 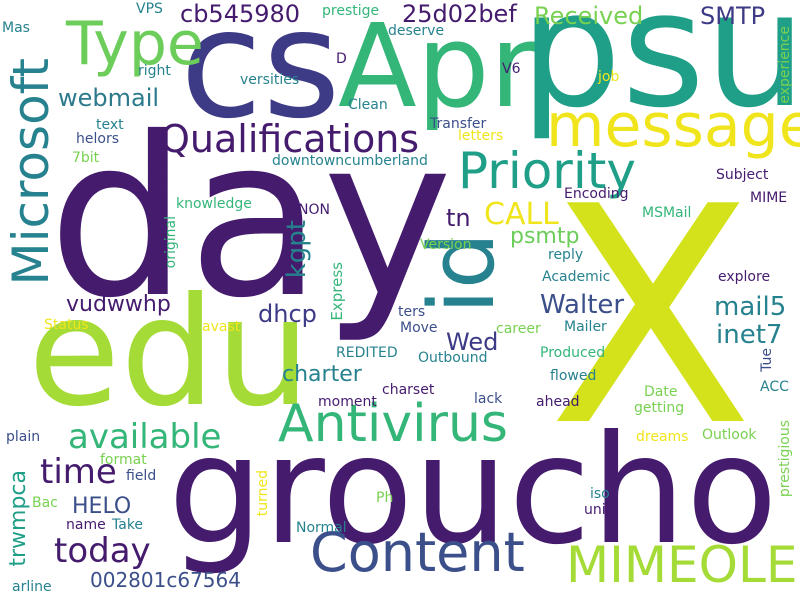 I want to click on word-inet7: inet7, so click(x=749, y=335).